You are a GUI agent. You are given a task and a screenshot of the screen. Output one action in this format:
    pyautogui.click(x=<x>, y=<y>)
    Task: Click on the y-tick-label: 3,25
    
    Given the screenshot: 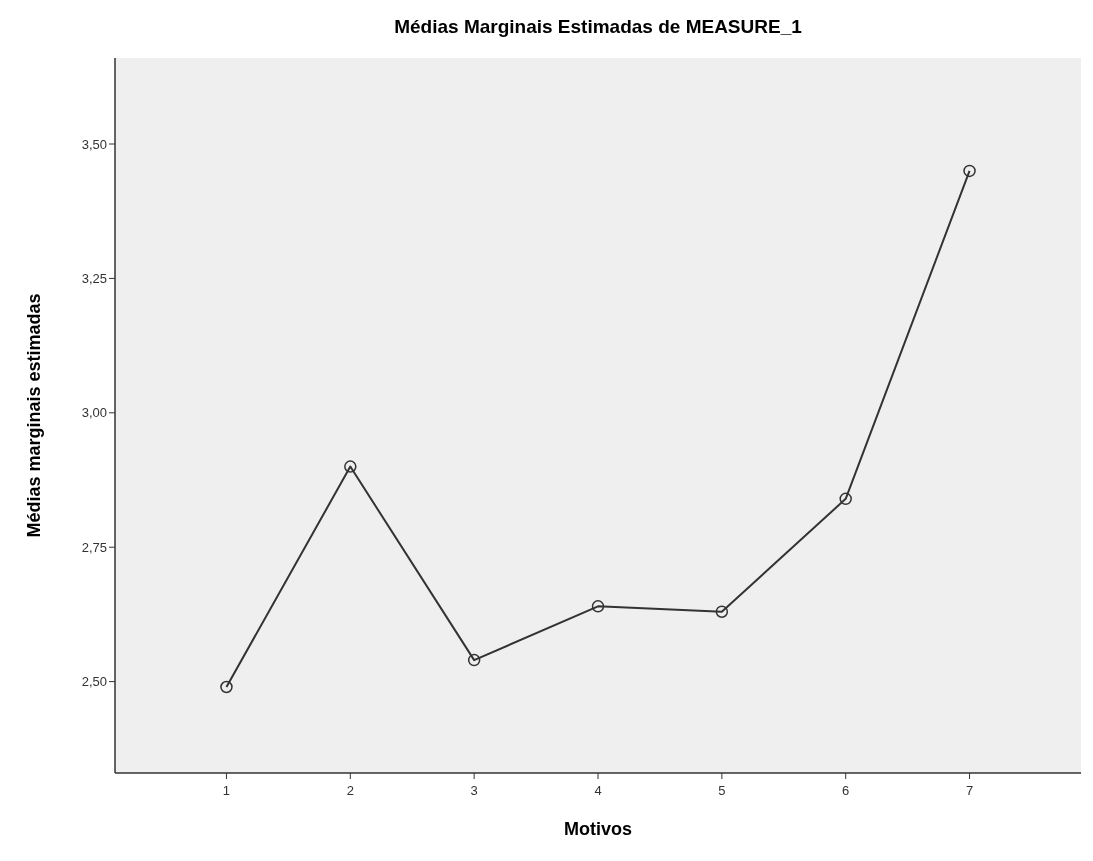 What is the action you would take?
    pyautogui.click(x=94, y=278)
    